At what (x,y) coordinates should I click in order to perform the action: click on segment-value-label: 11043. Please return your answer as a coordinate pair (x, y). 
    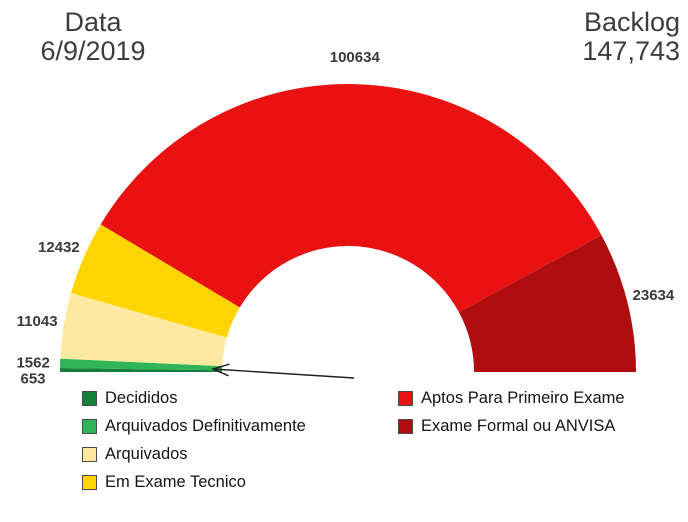
    Looking at the image, I should click on (37, 321).